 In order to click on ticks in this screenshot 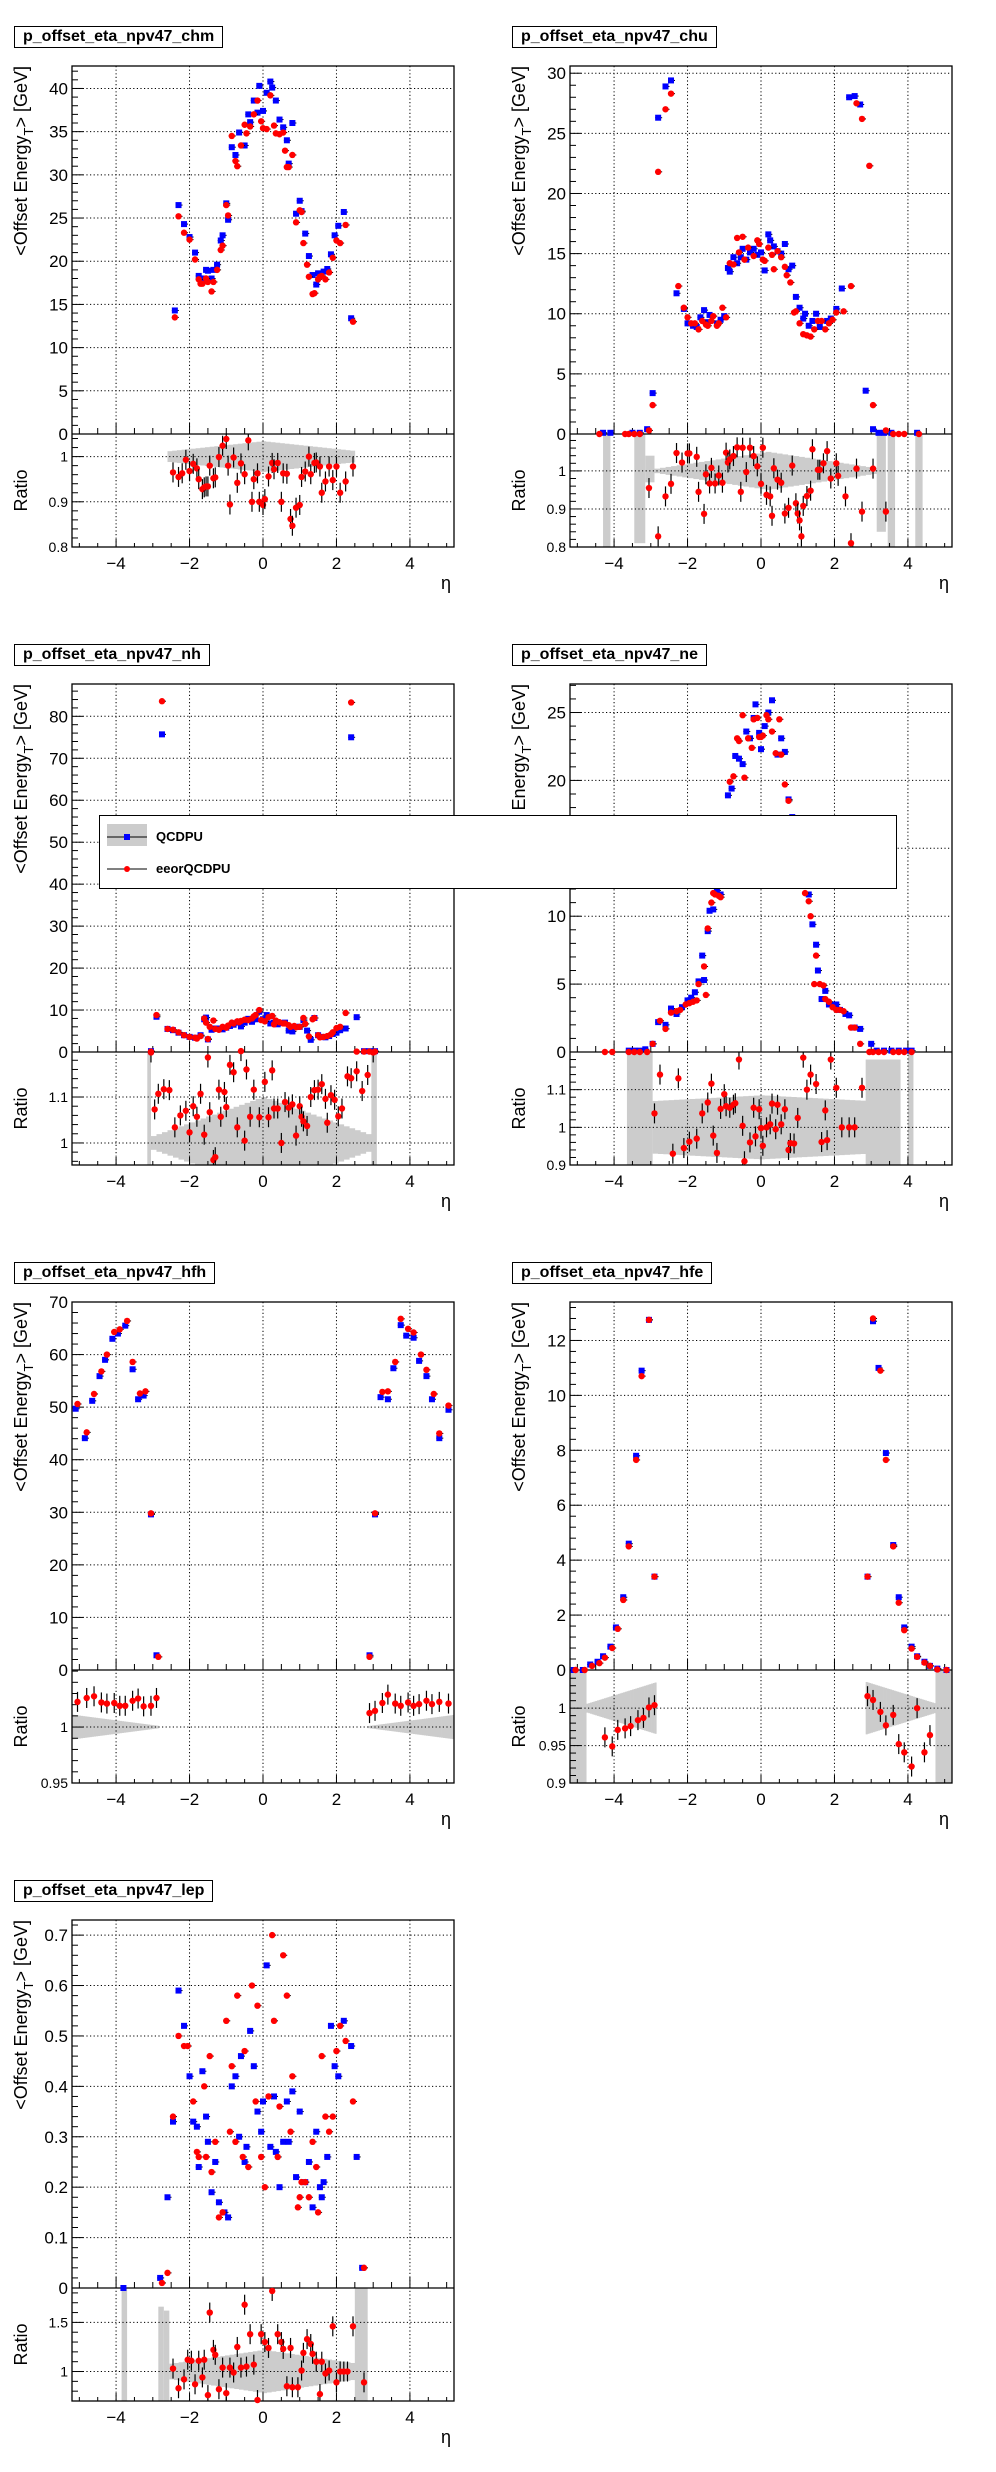, I will do `click(758, 1545)`.